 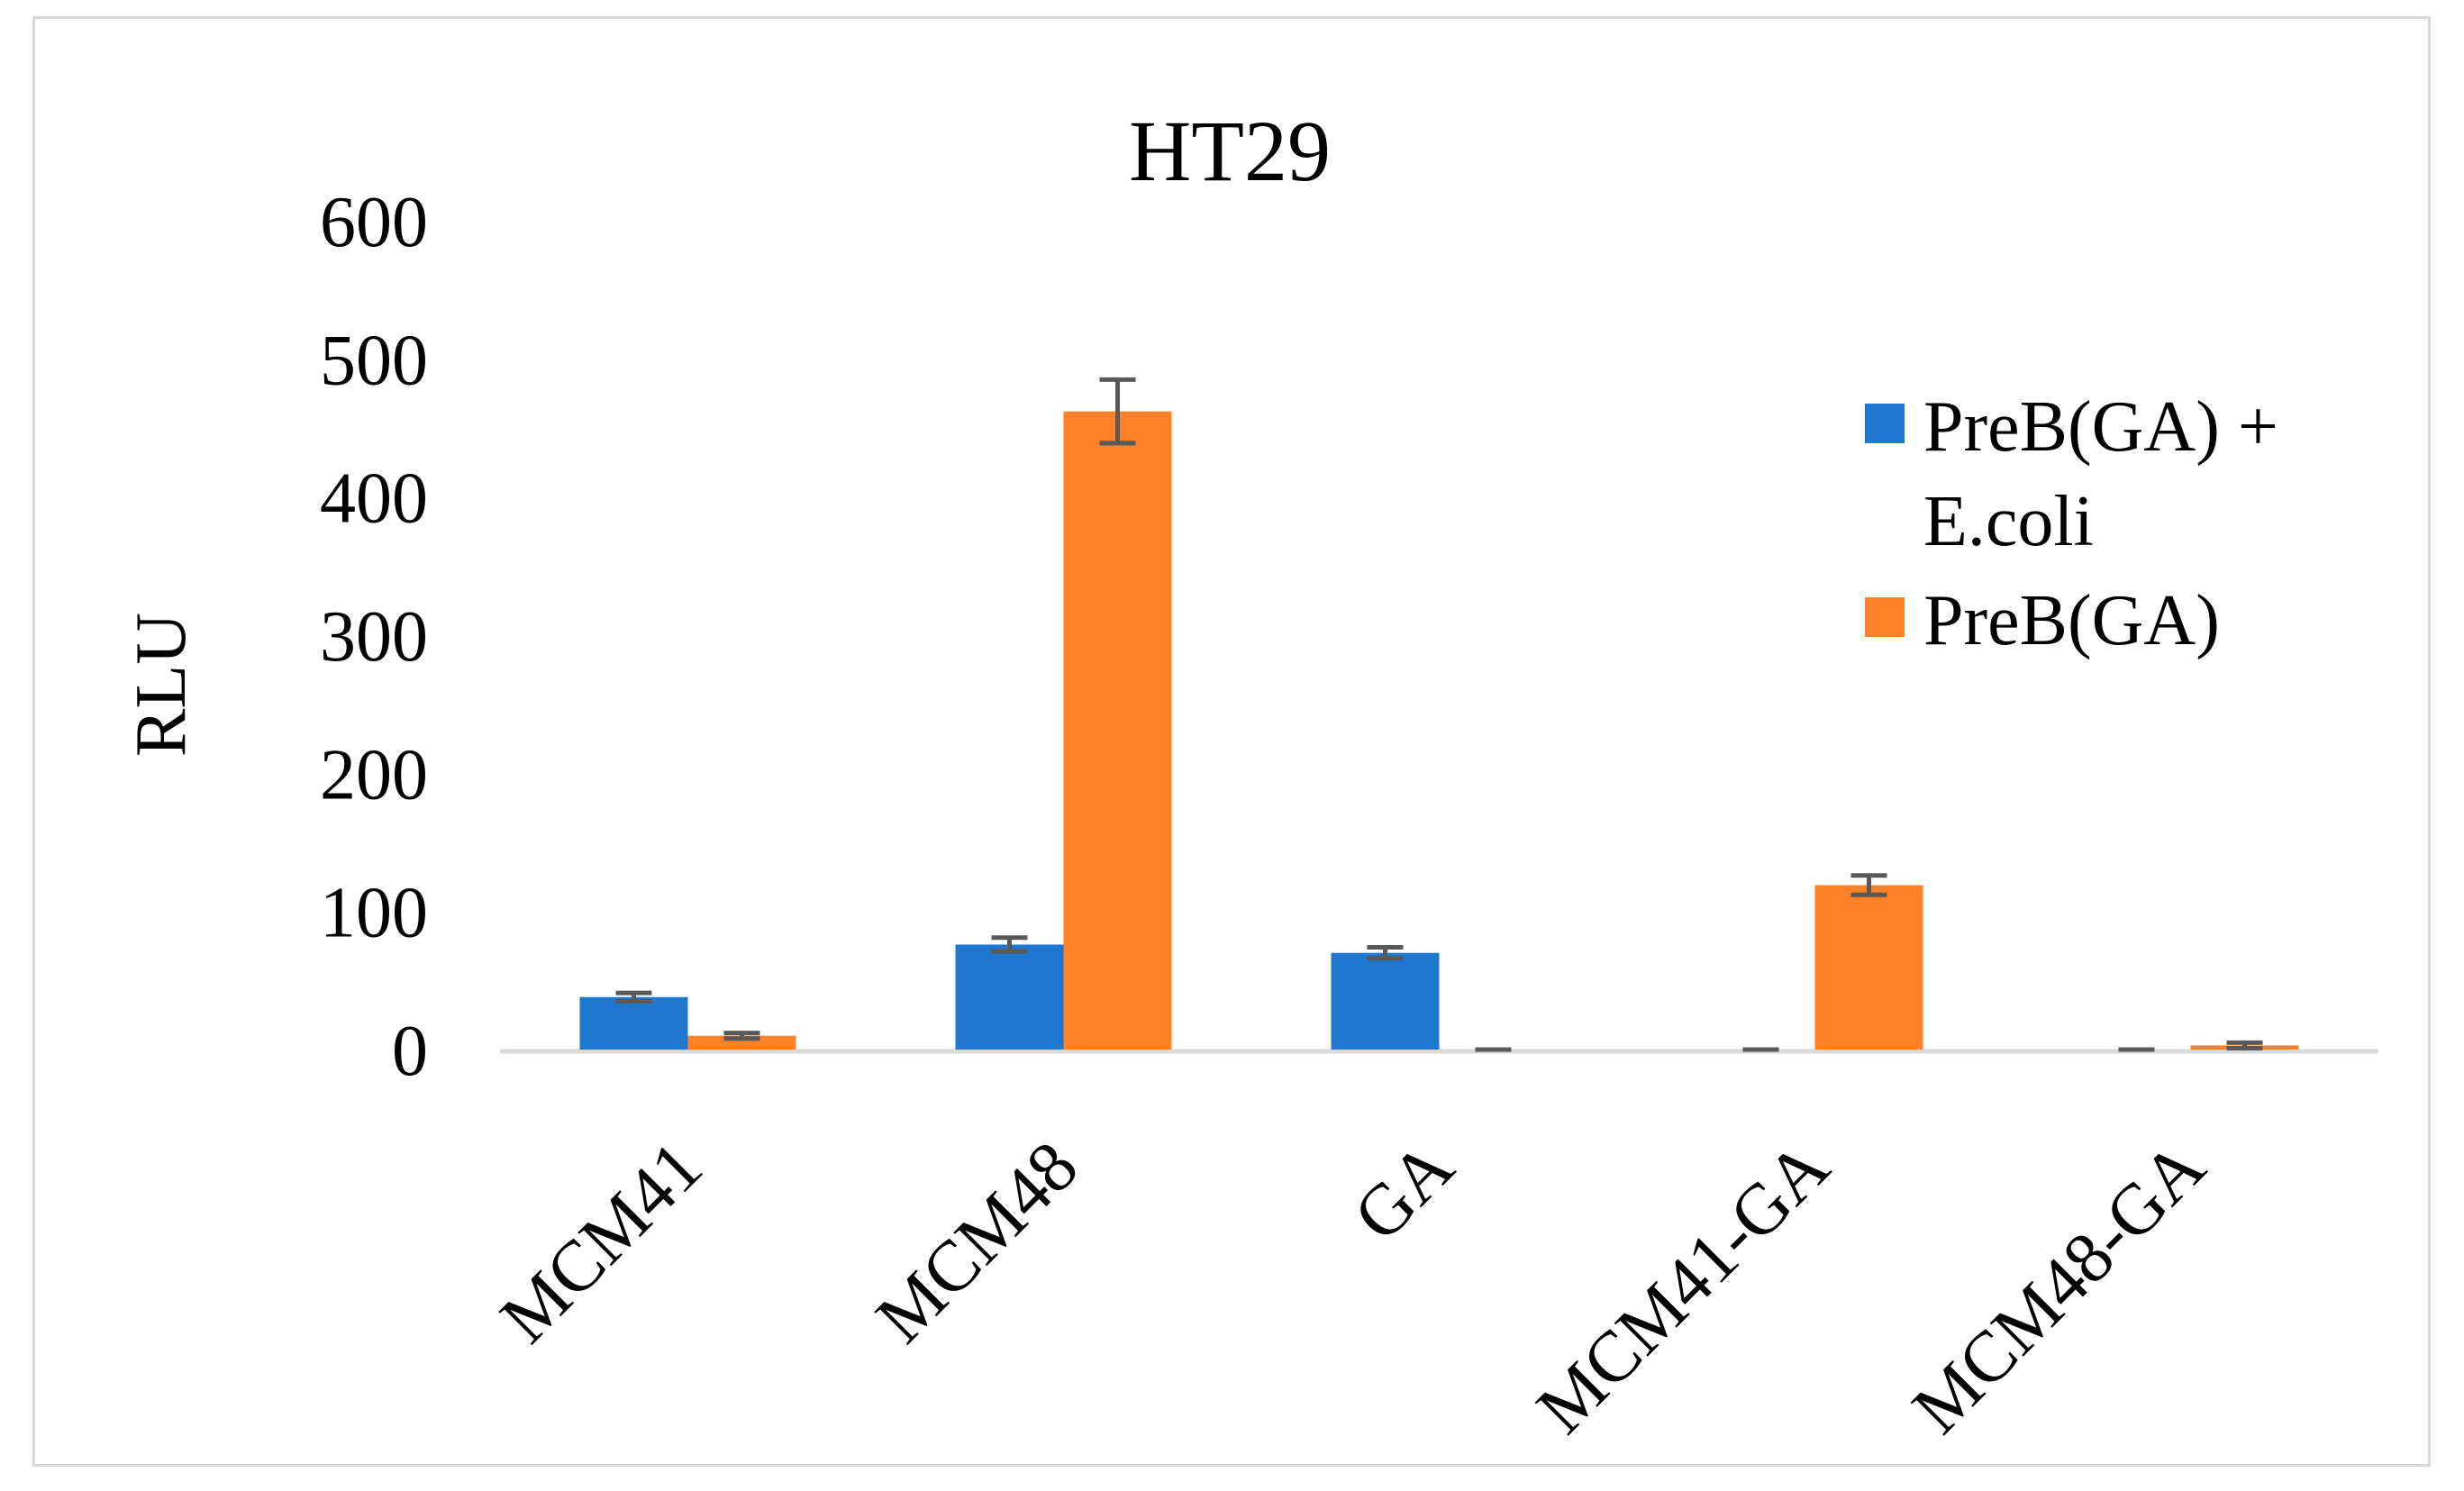 I want to click on x-tick-label: MCM48-GA, so click(x=2059, y=1287).